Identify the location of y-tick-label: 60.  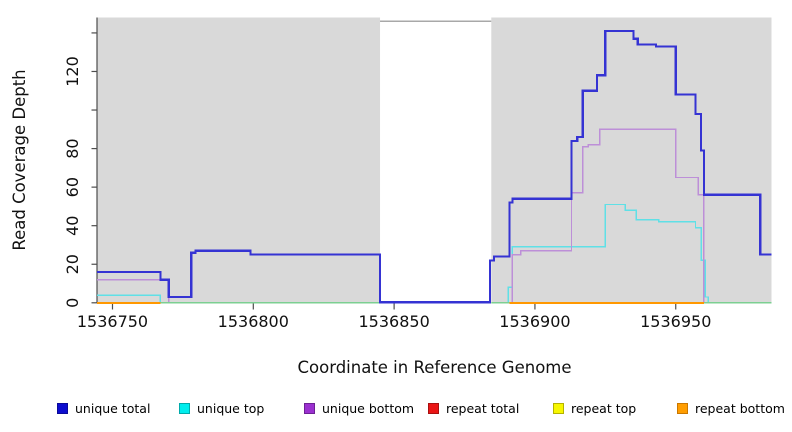
(72, 187).